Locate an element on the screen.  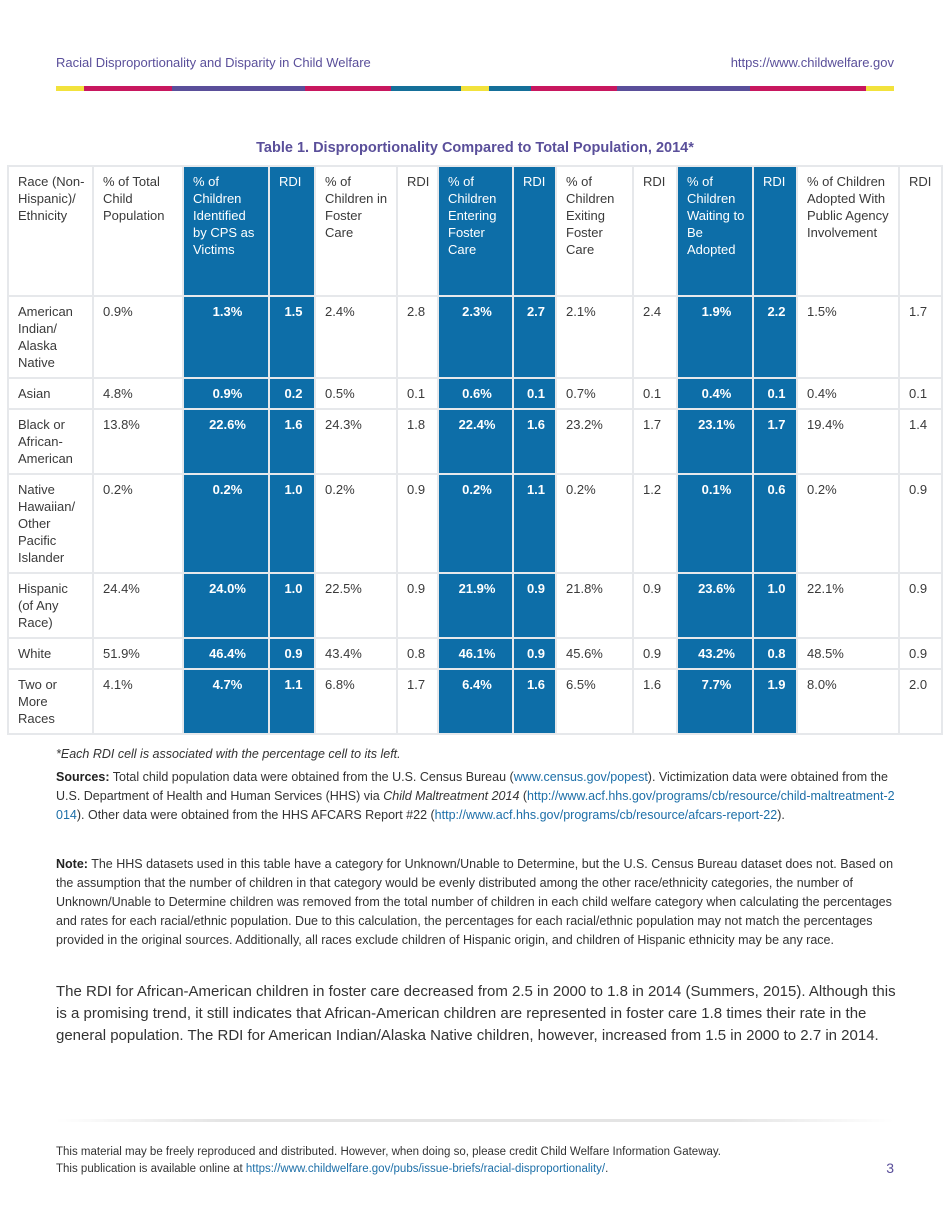
sources-label: Sources: is located at coordinates (83, 777).